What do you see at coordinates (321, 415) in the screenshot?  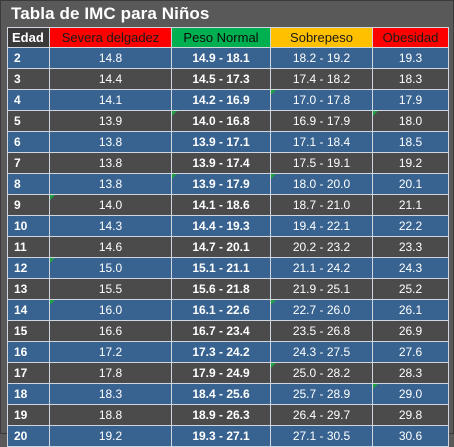 I see `overweight-cell: 26.4 - 29.7` at bounding box center [321, 415].